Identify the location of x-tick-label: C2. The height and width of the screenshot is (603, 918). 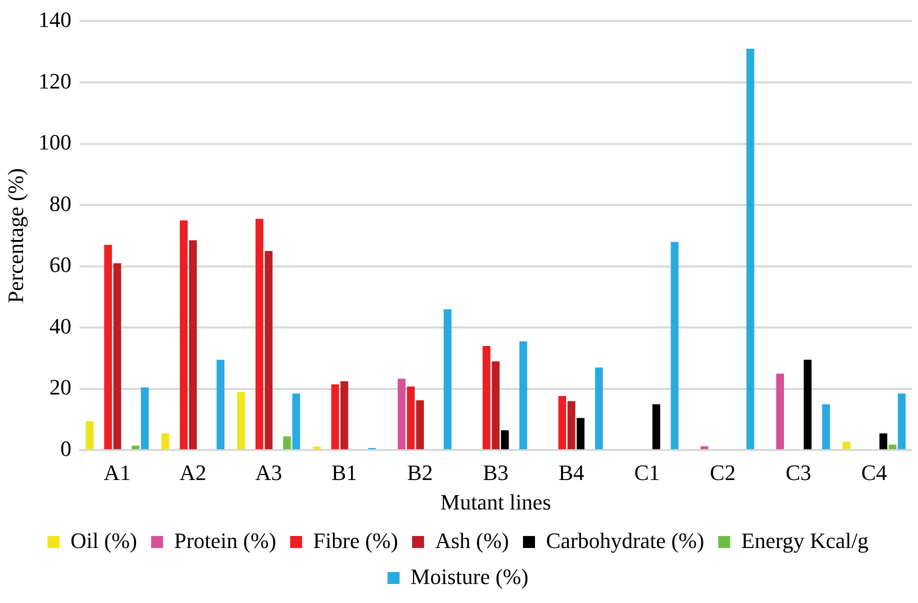
(723, 473).